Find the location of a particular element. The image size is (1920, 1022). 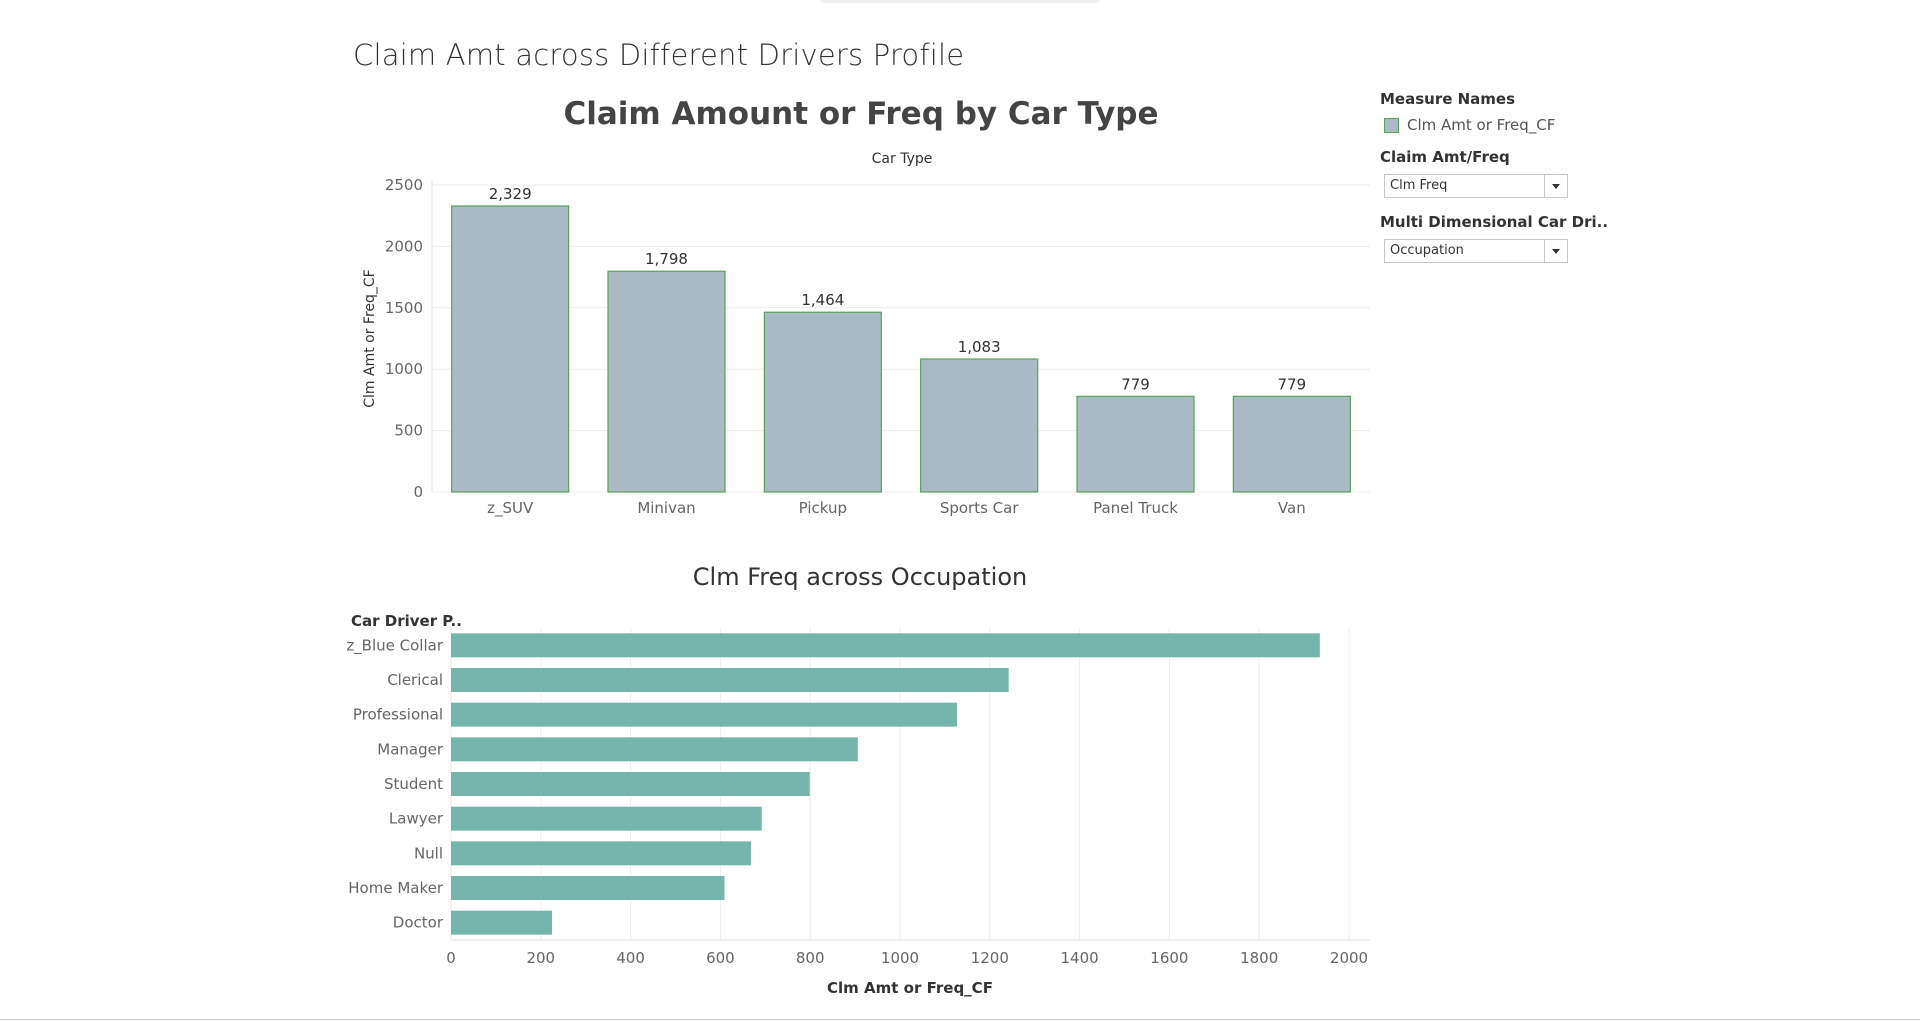

claim-amt-freq-filter: Claim Amt/Freq Clm Freq is located at coordinates (1474, 173).